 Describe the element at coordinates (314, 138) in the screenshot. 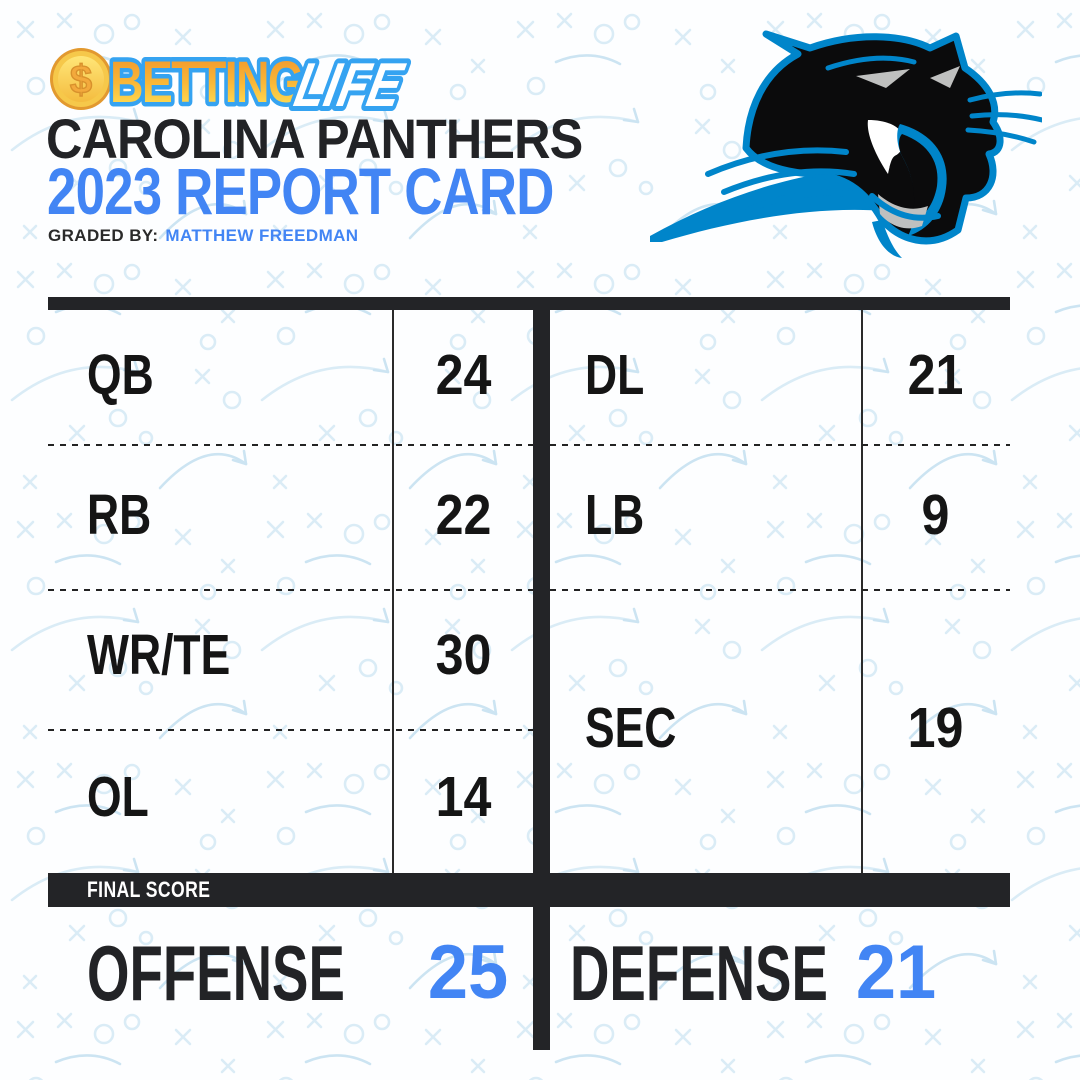

I see `team-name: CAROLINA PANTHERS` at that location.